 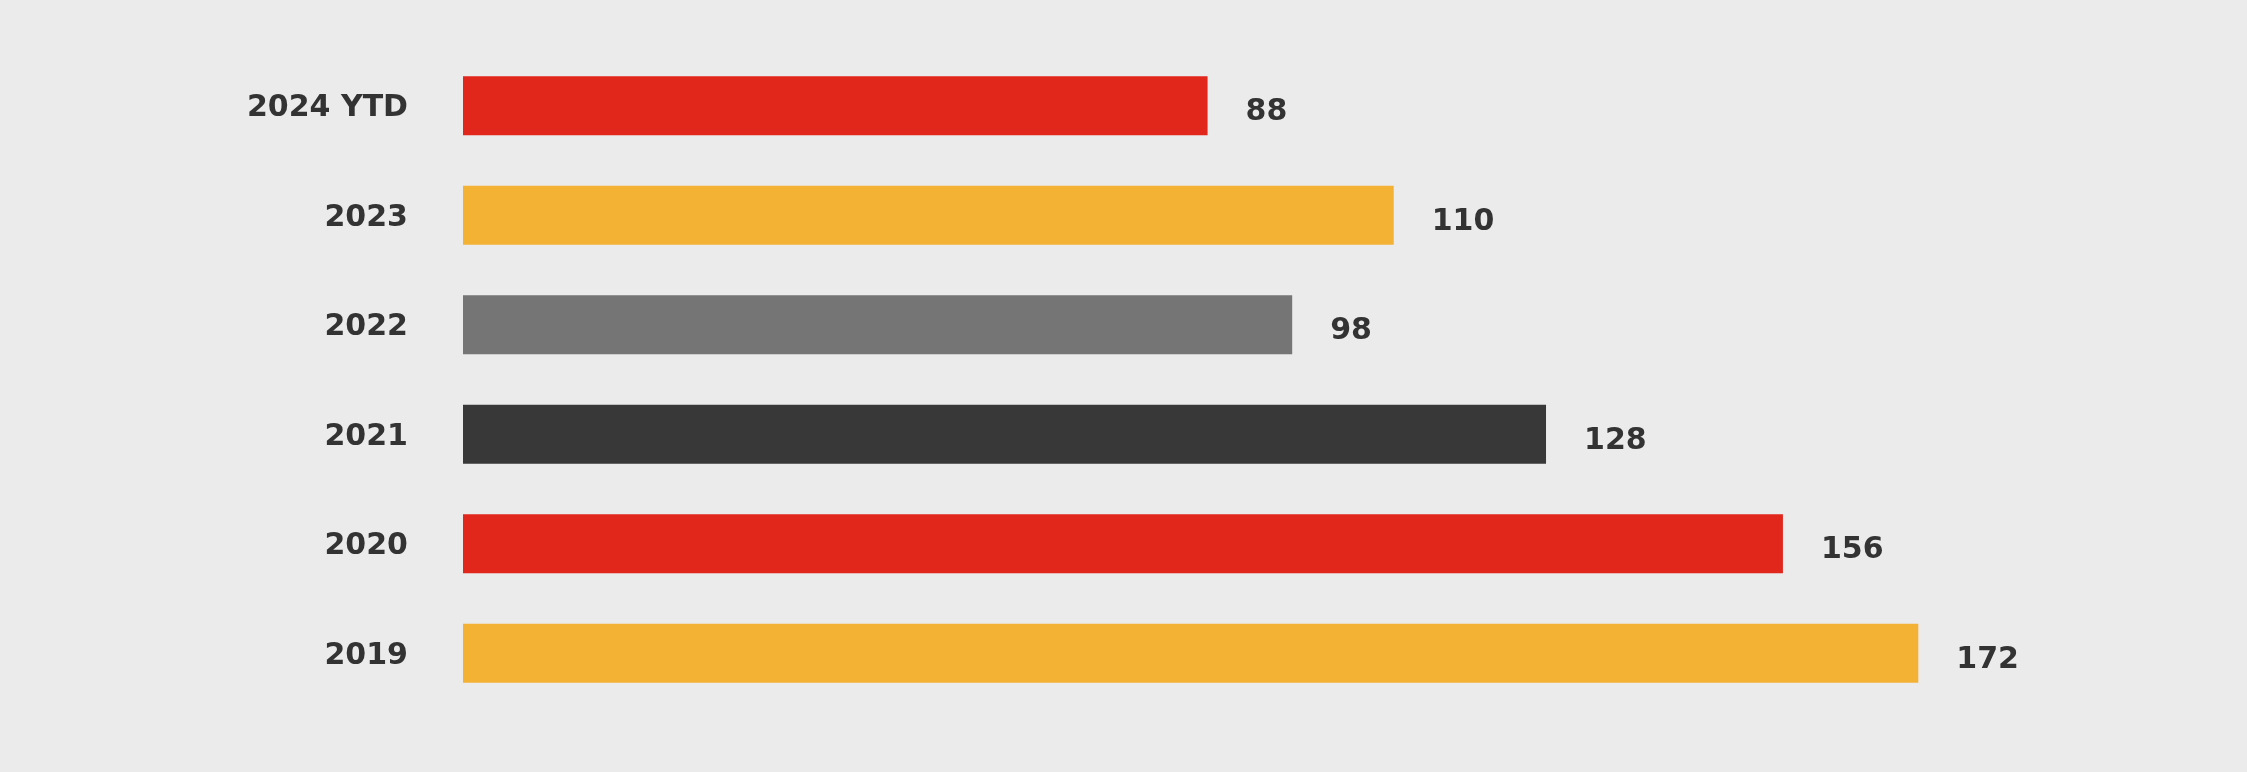 I want to click on data-label: 128, so click(x=1615, y=438).